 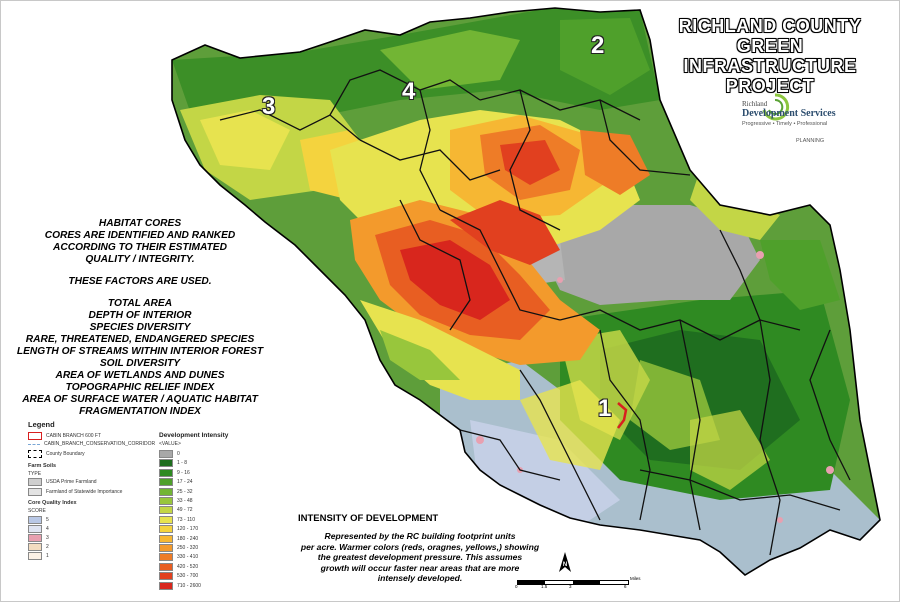 I want to click on dev-intensity-subtitle: <VALUE>, so click(x=170, y=444).